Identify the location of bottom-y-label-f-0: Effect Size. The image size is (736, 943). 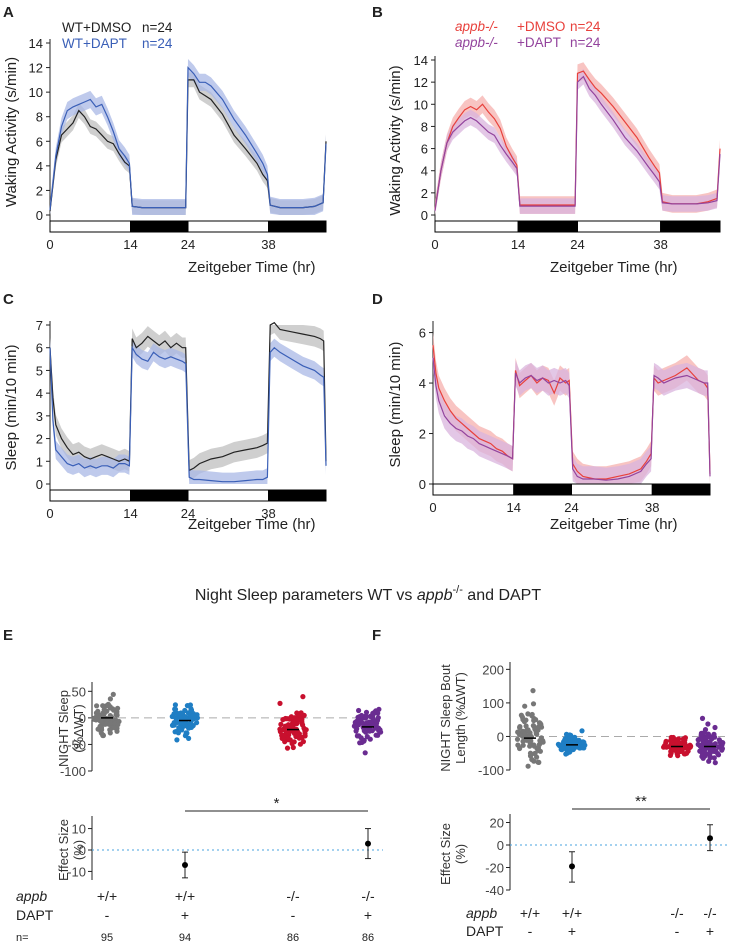
(445, 854).